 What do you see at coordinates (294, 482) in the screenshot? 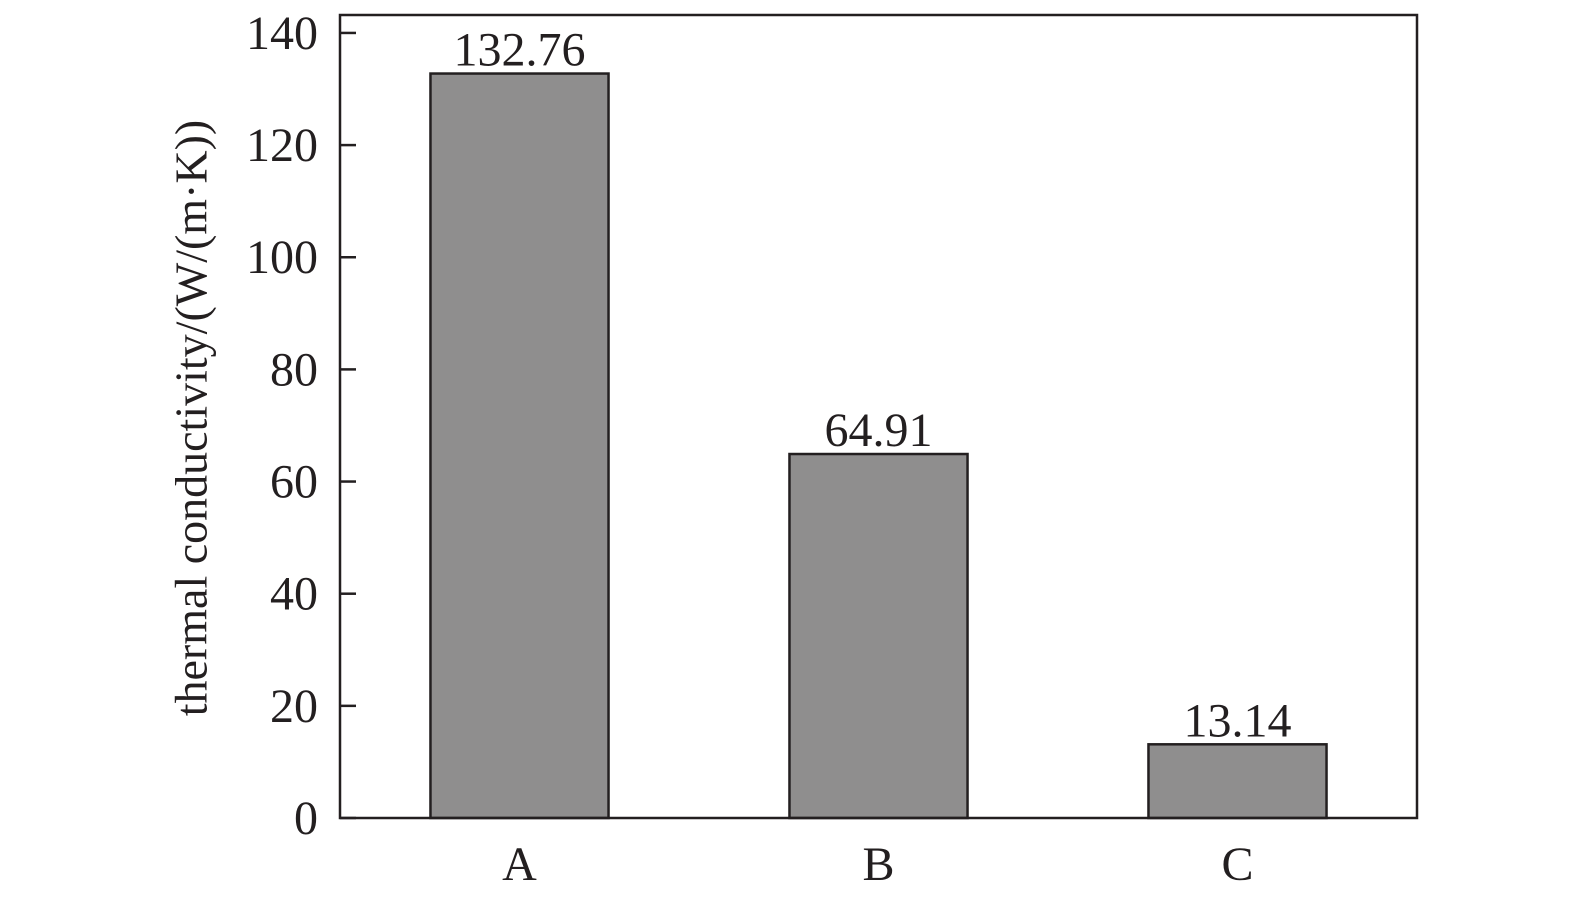
I see `y-tick-label: 60` at bounding box center [294, 482].